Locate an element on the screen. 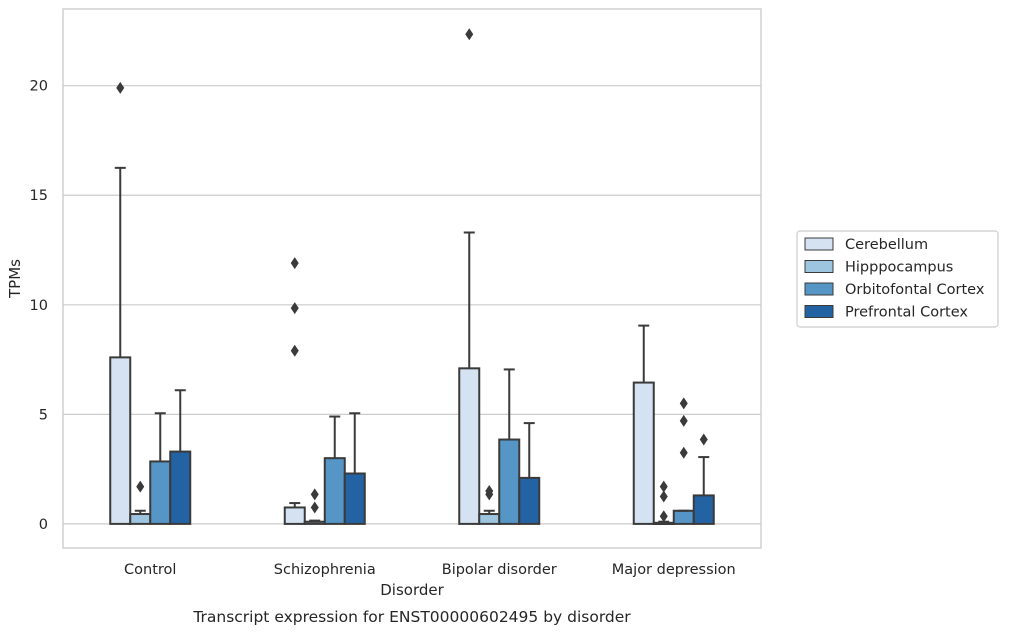 The image size is (1009, 634). y-tick-label: 15 is located at coordinates (39, 196).